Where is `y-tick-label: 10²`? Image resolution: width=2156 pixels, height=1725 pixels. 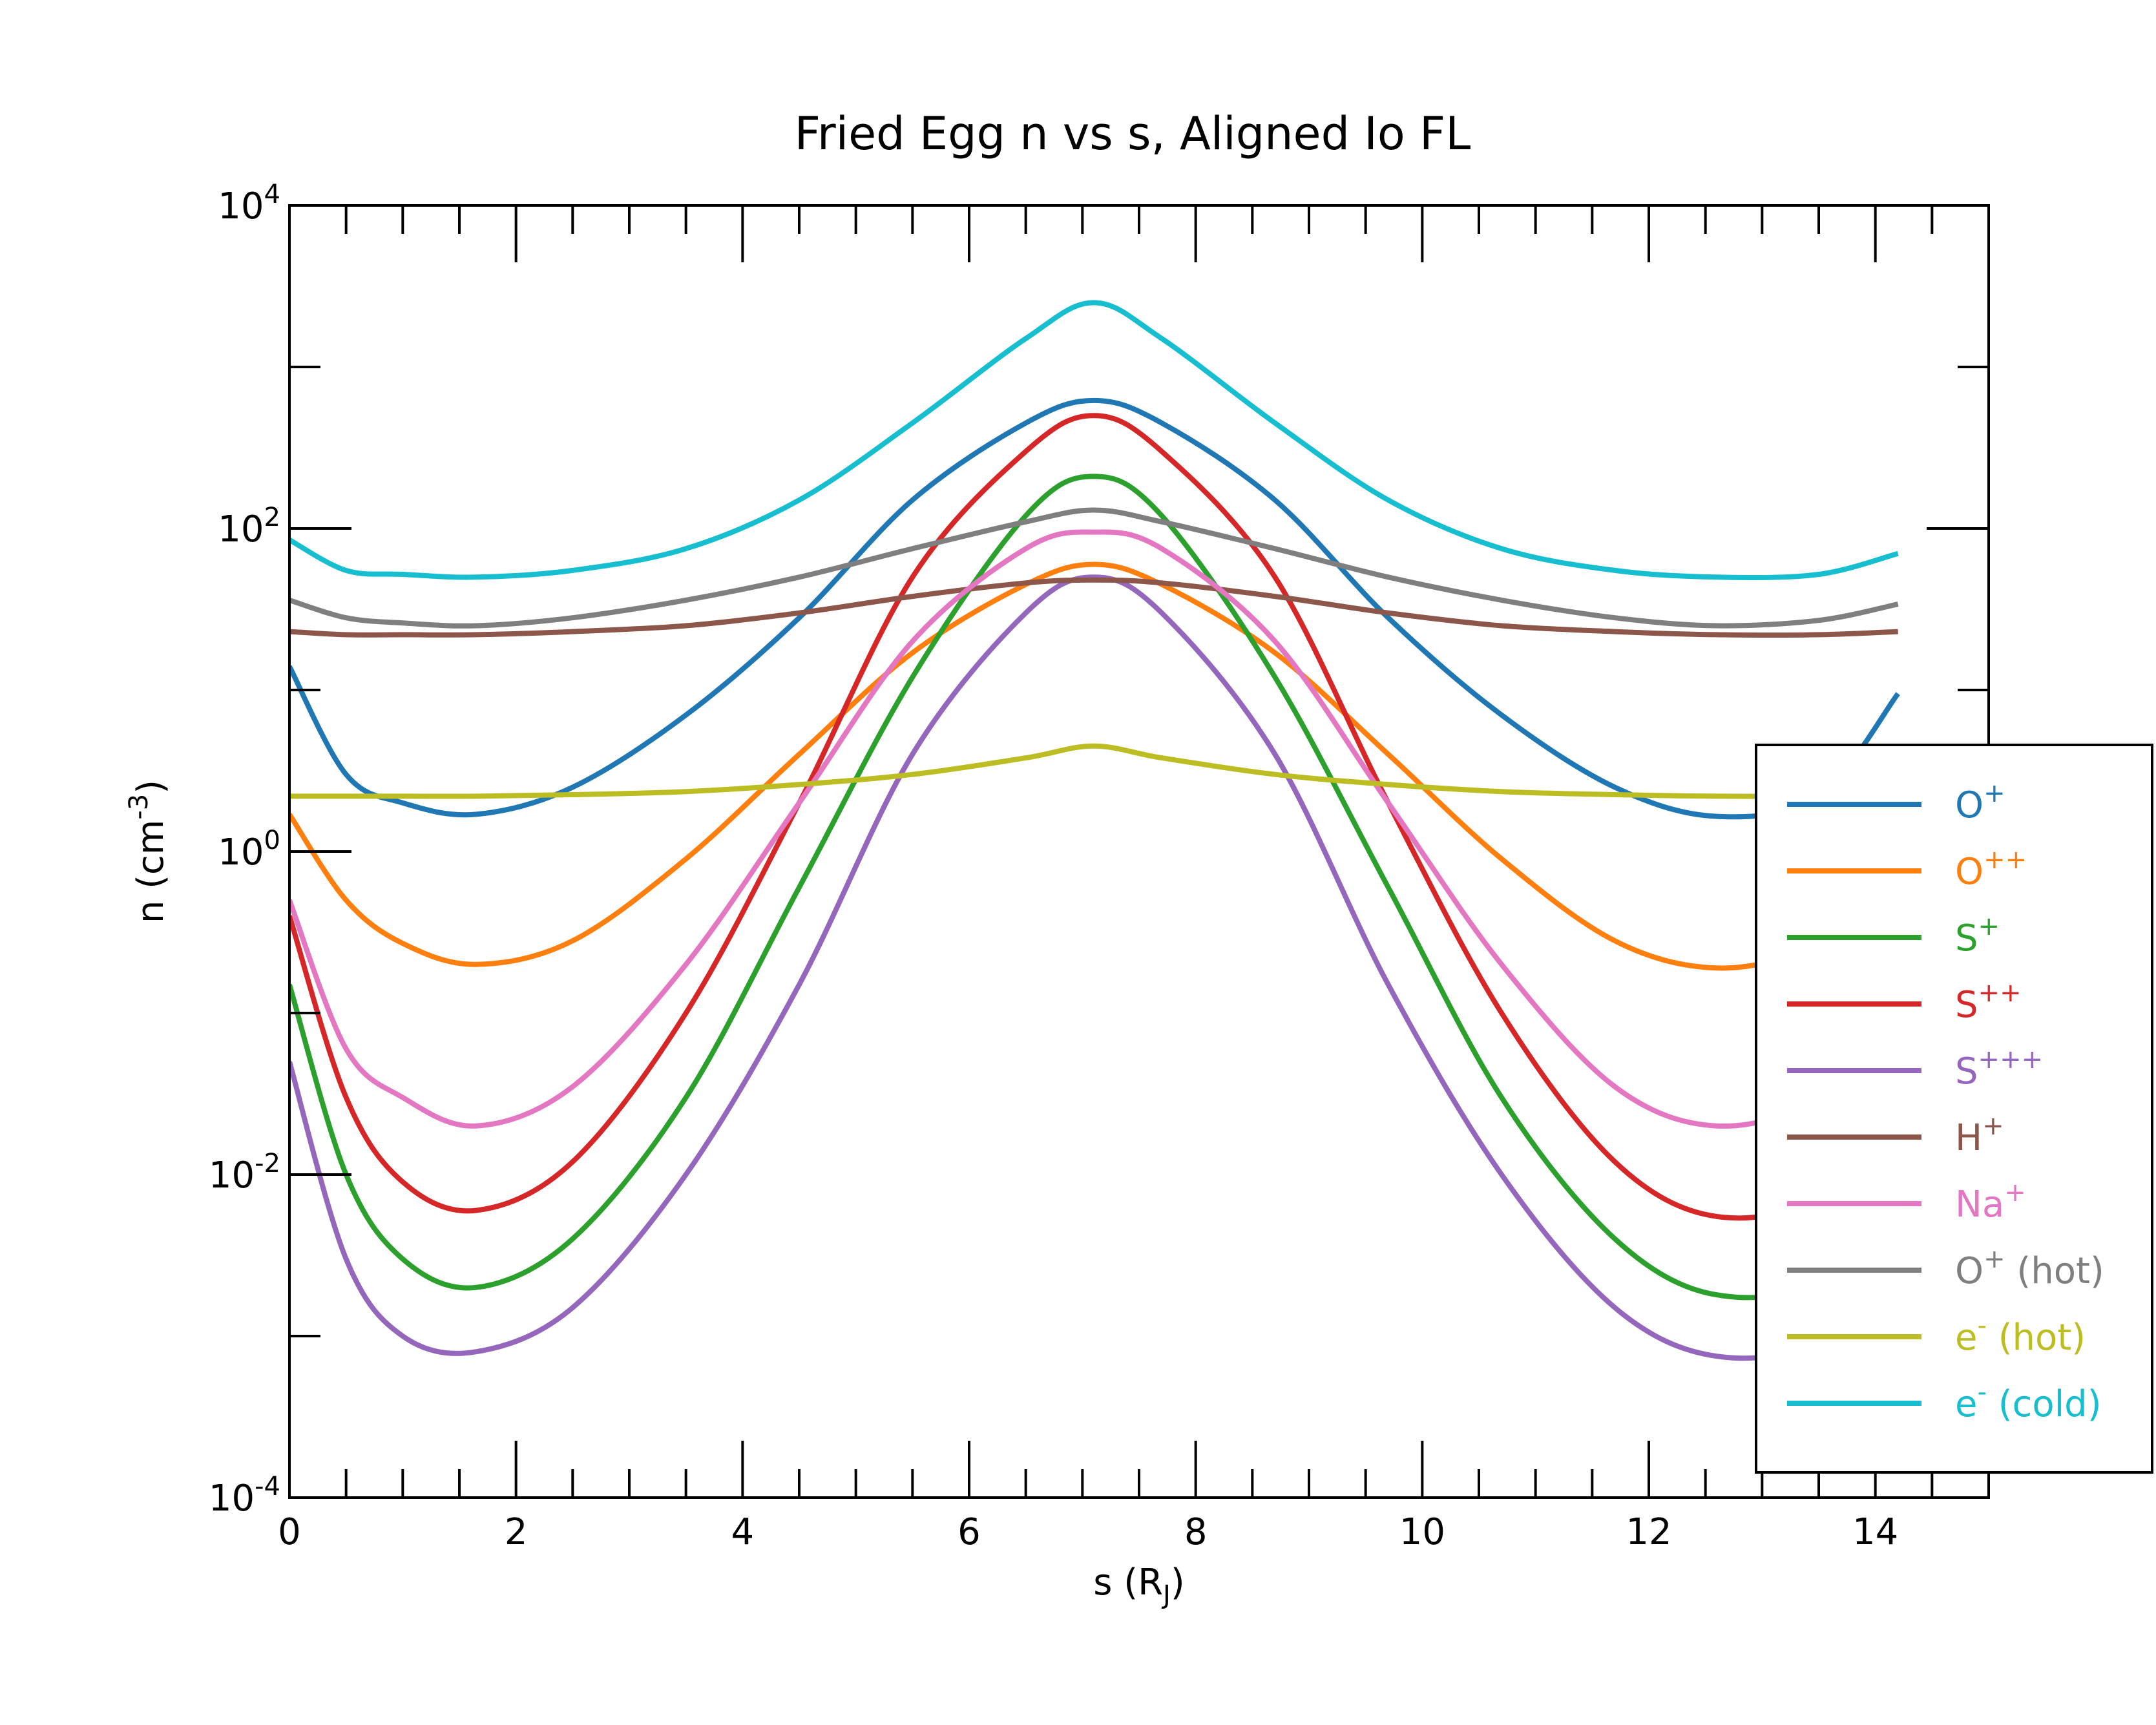
y-tick-label: 10² is located at coordinates (249, 526).